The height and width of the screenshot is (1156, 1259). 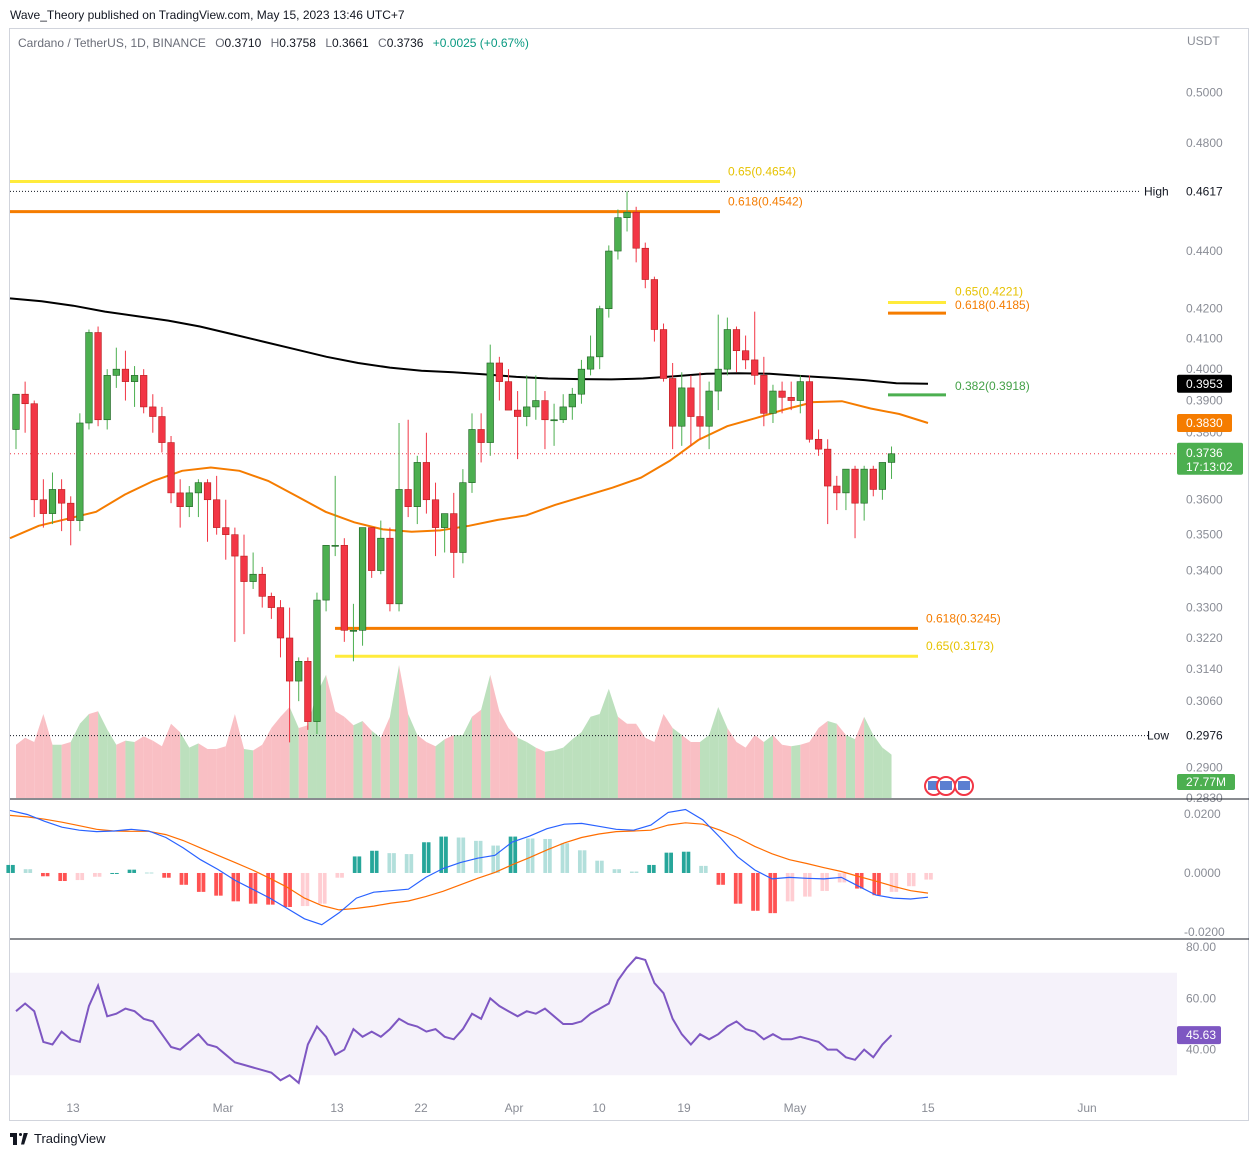 What do you see at coordinates (1204, 736) in the screenshot?
I see `low-value: 0.2976` at bounding box center [1204, 736].